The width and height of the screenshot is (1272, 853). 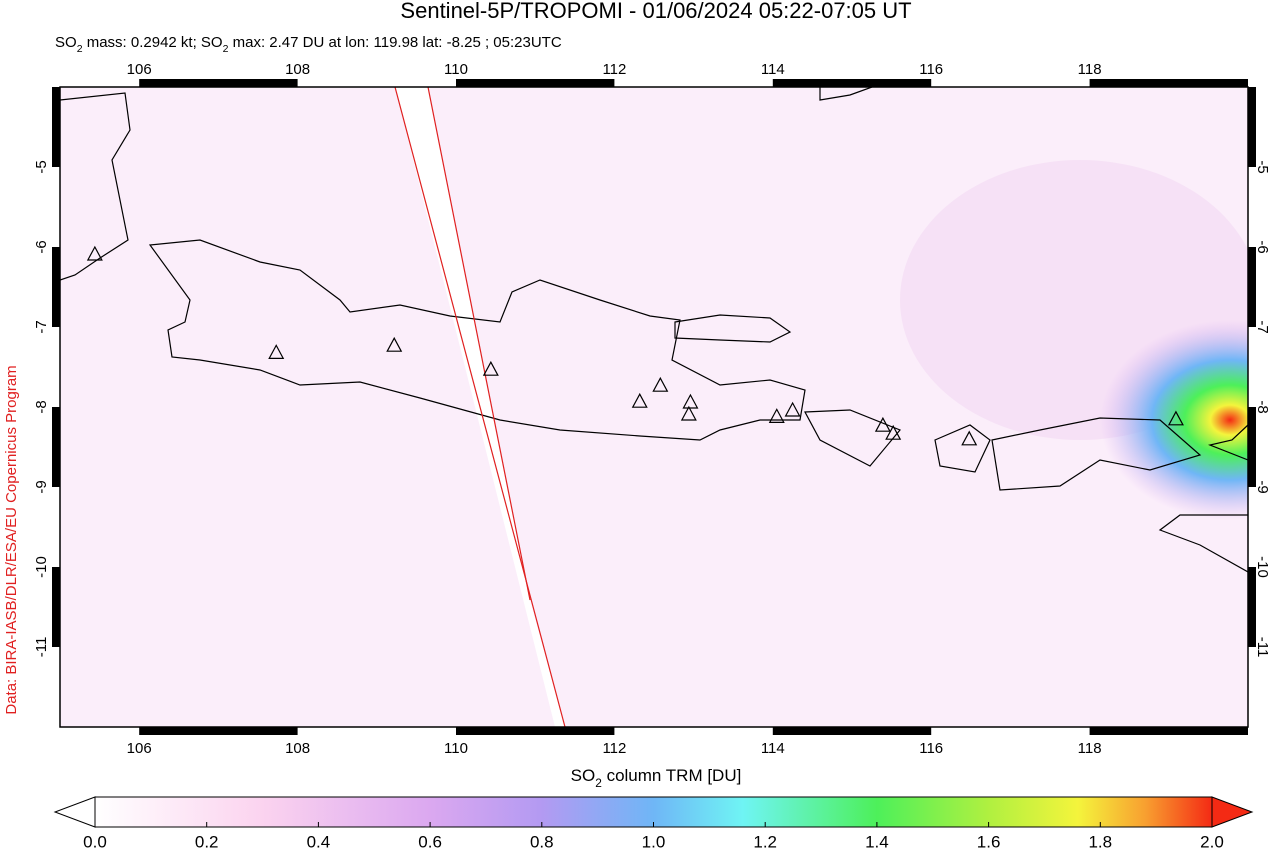 What do you see at coordinates (542, 841) in the screenshot?
I see `colorbar-tick-label: 0.8` at bounding box center [542, 841].